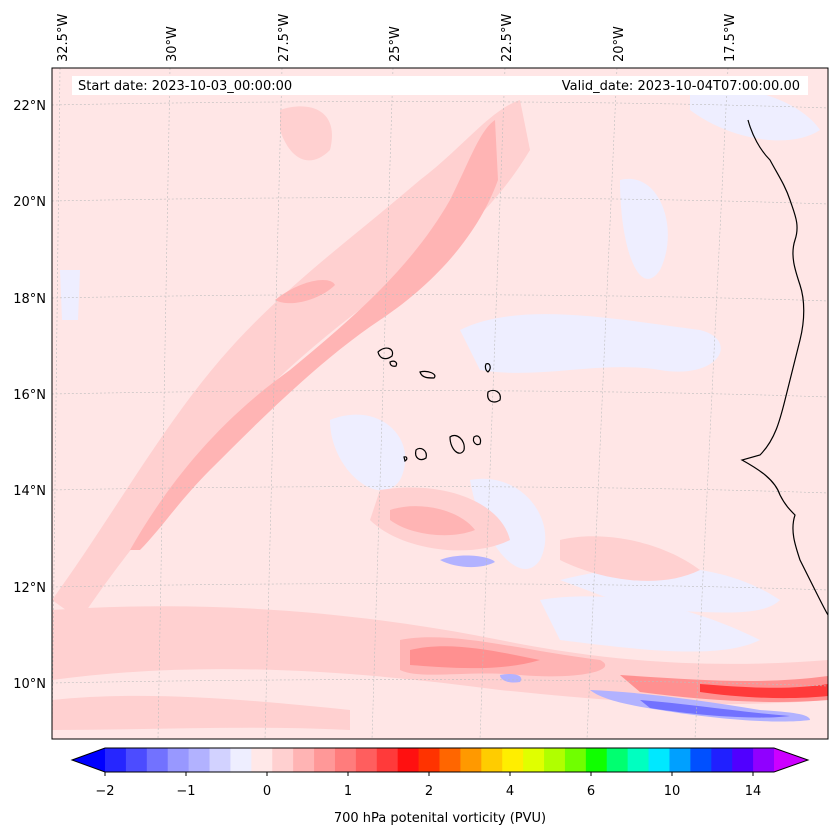 The image size is (837, 836). Describe the element at coordinates (681, 86) in the screenshot. I see `valid-date-text: Valid_date: 2023-10-04T07:00:00.00` at that location.